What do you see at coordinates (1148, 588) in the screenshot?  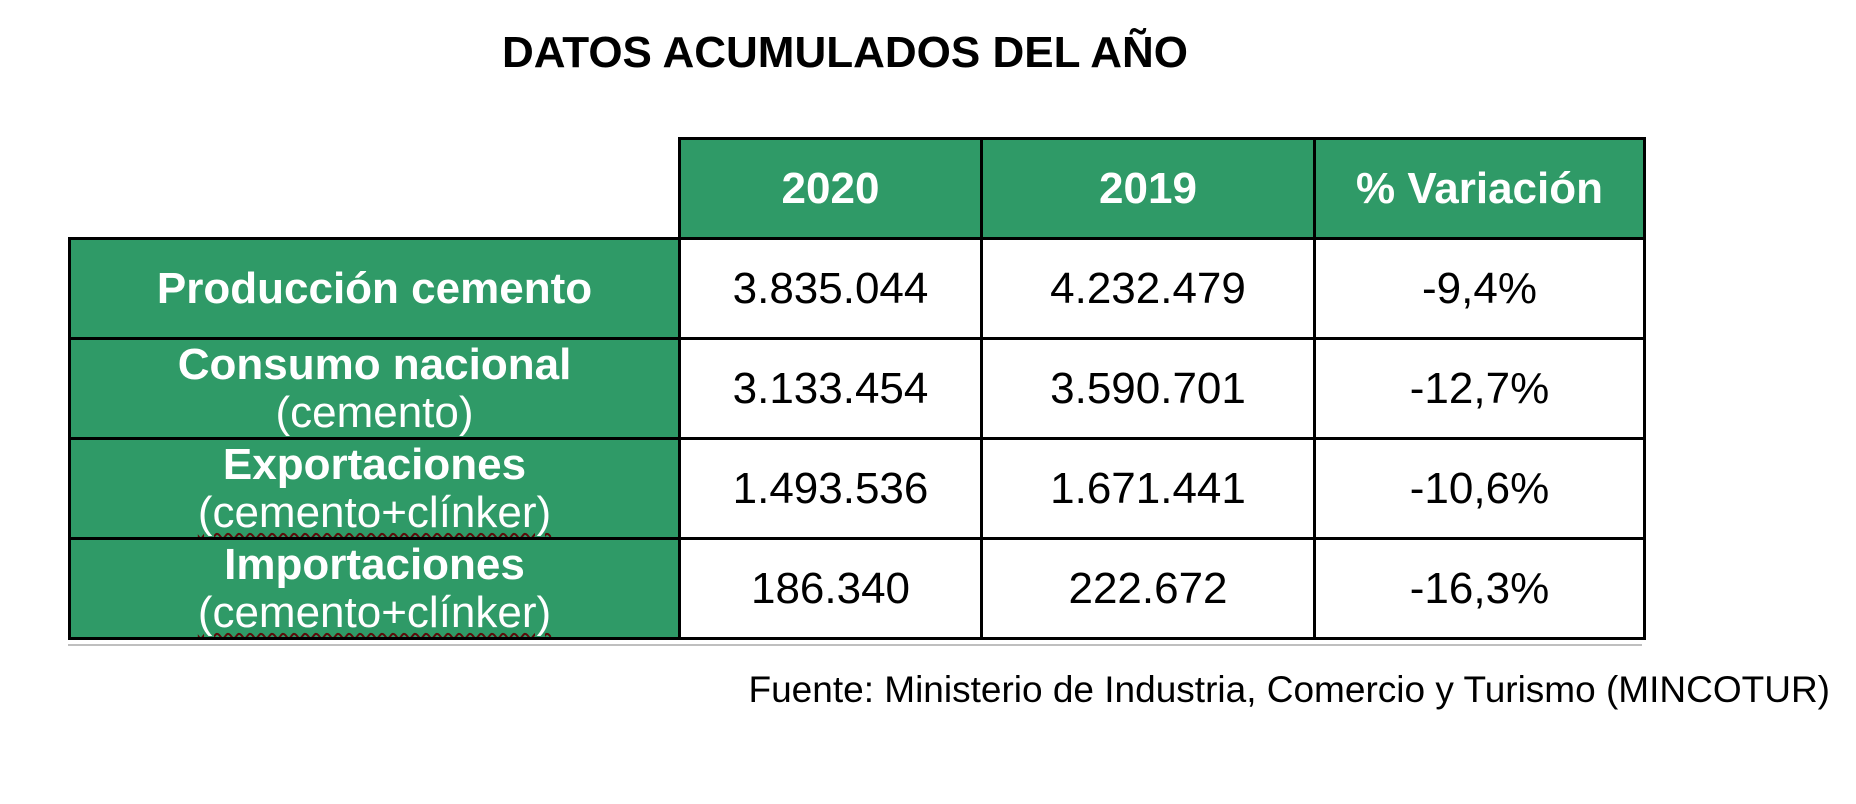 I see `value-cell: 222.672` at bounding box center [1148, 588].